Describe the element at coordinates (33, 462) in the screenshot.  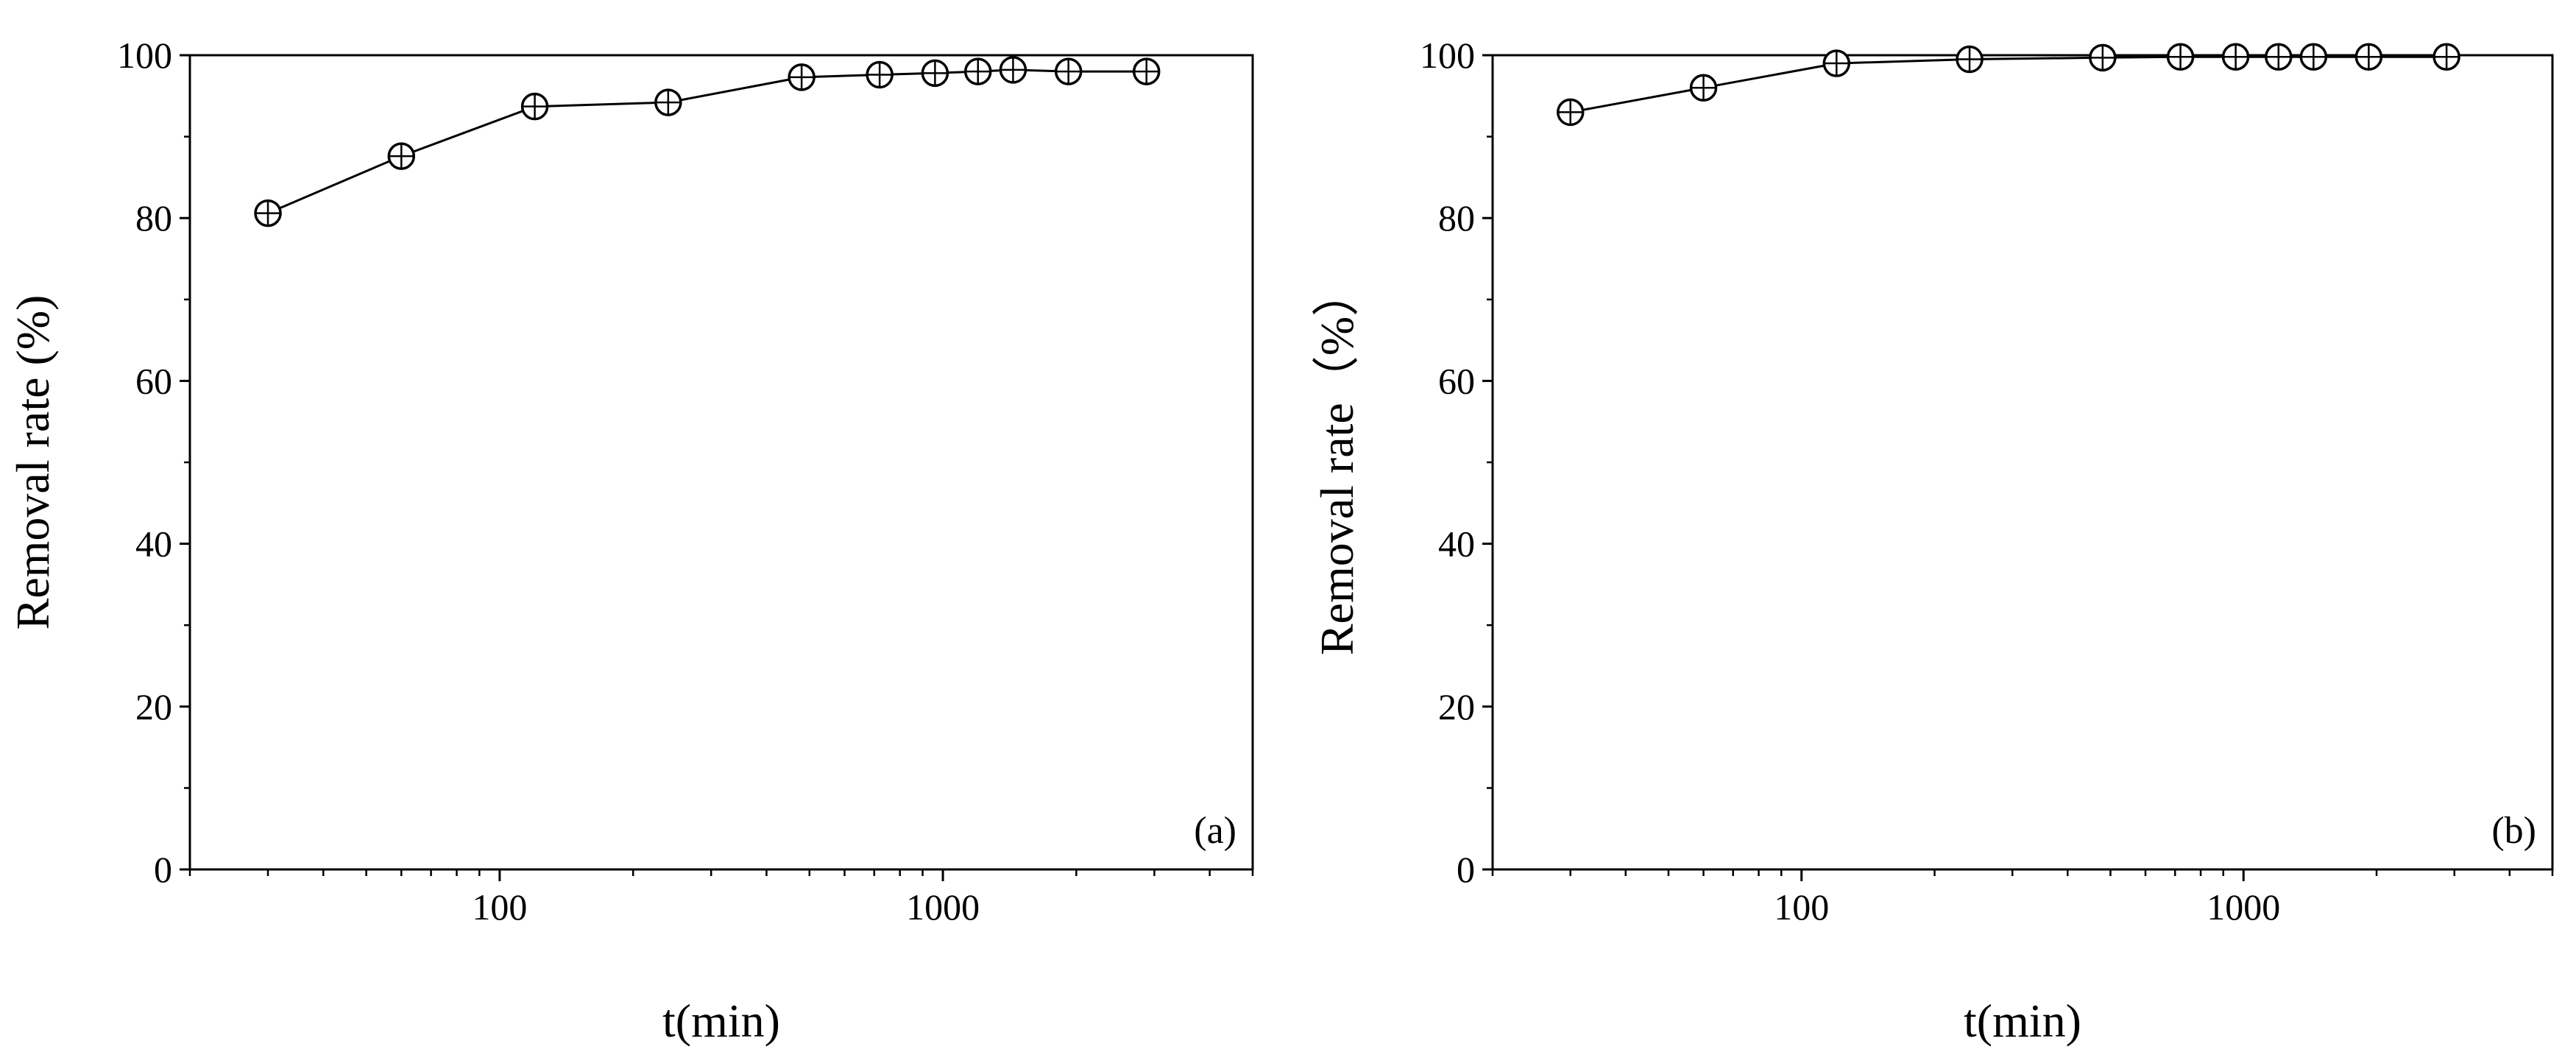
I see `y-axis-title: Removal rate (%)` at that location.